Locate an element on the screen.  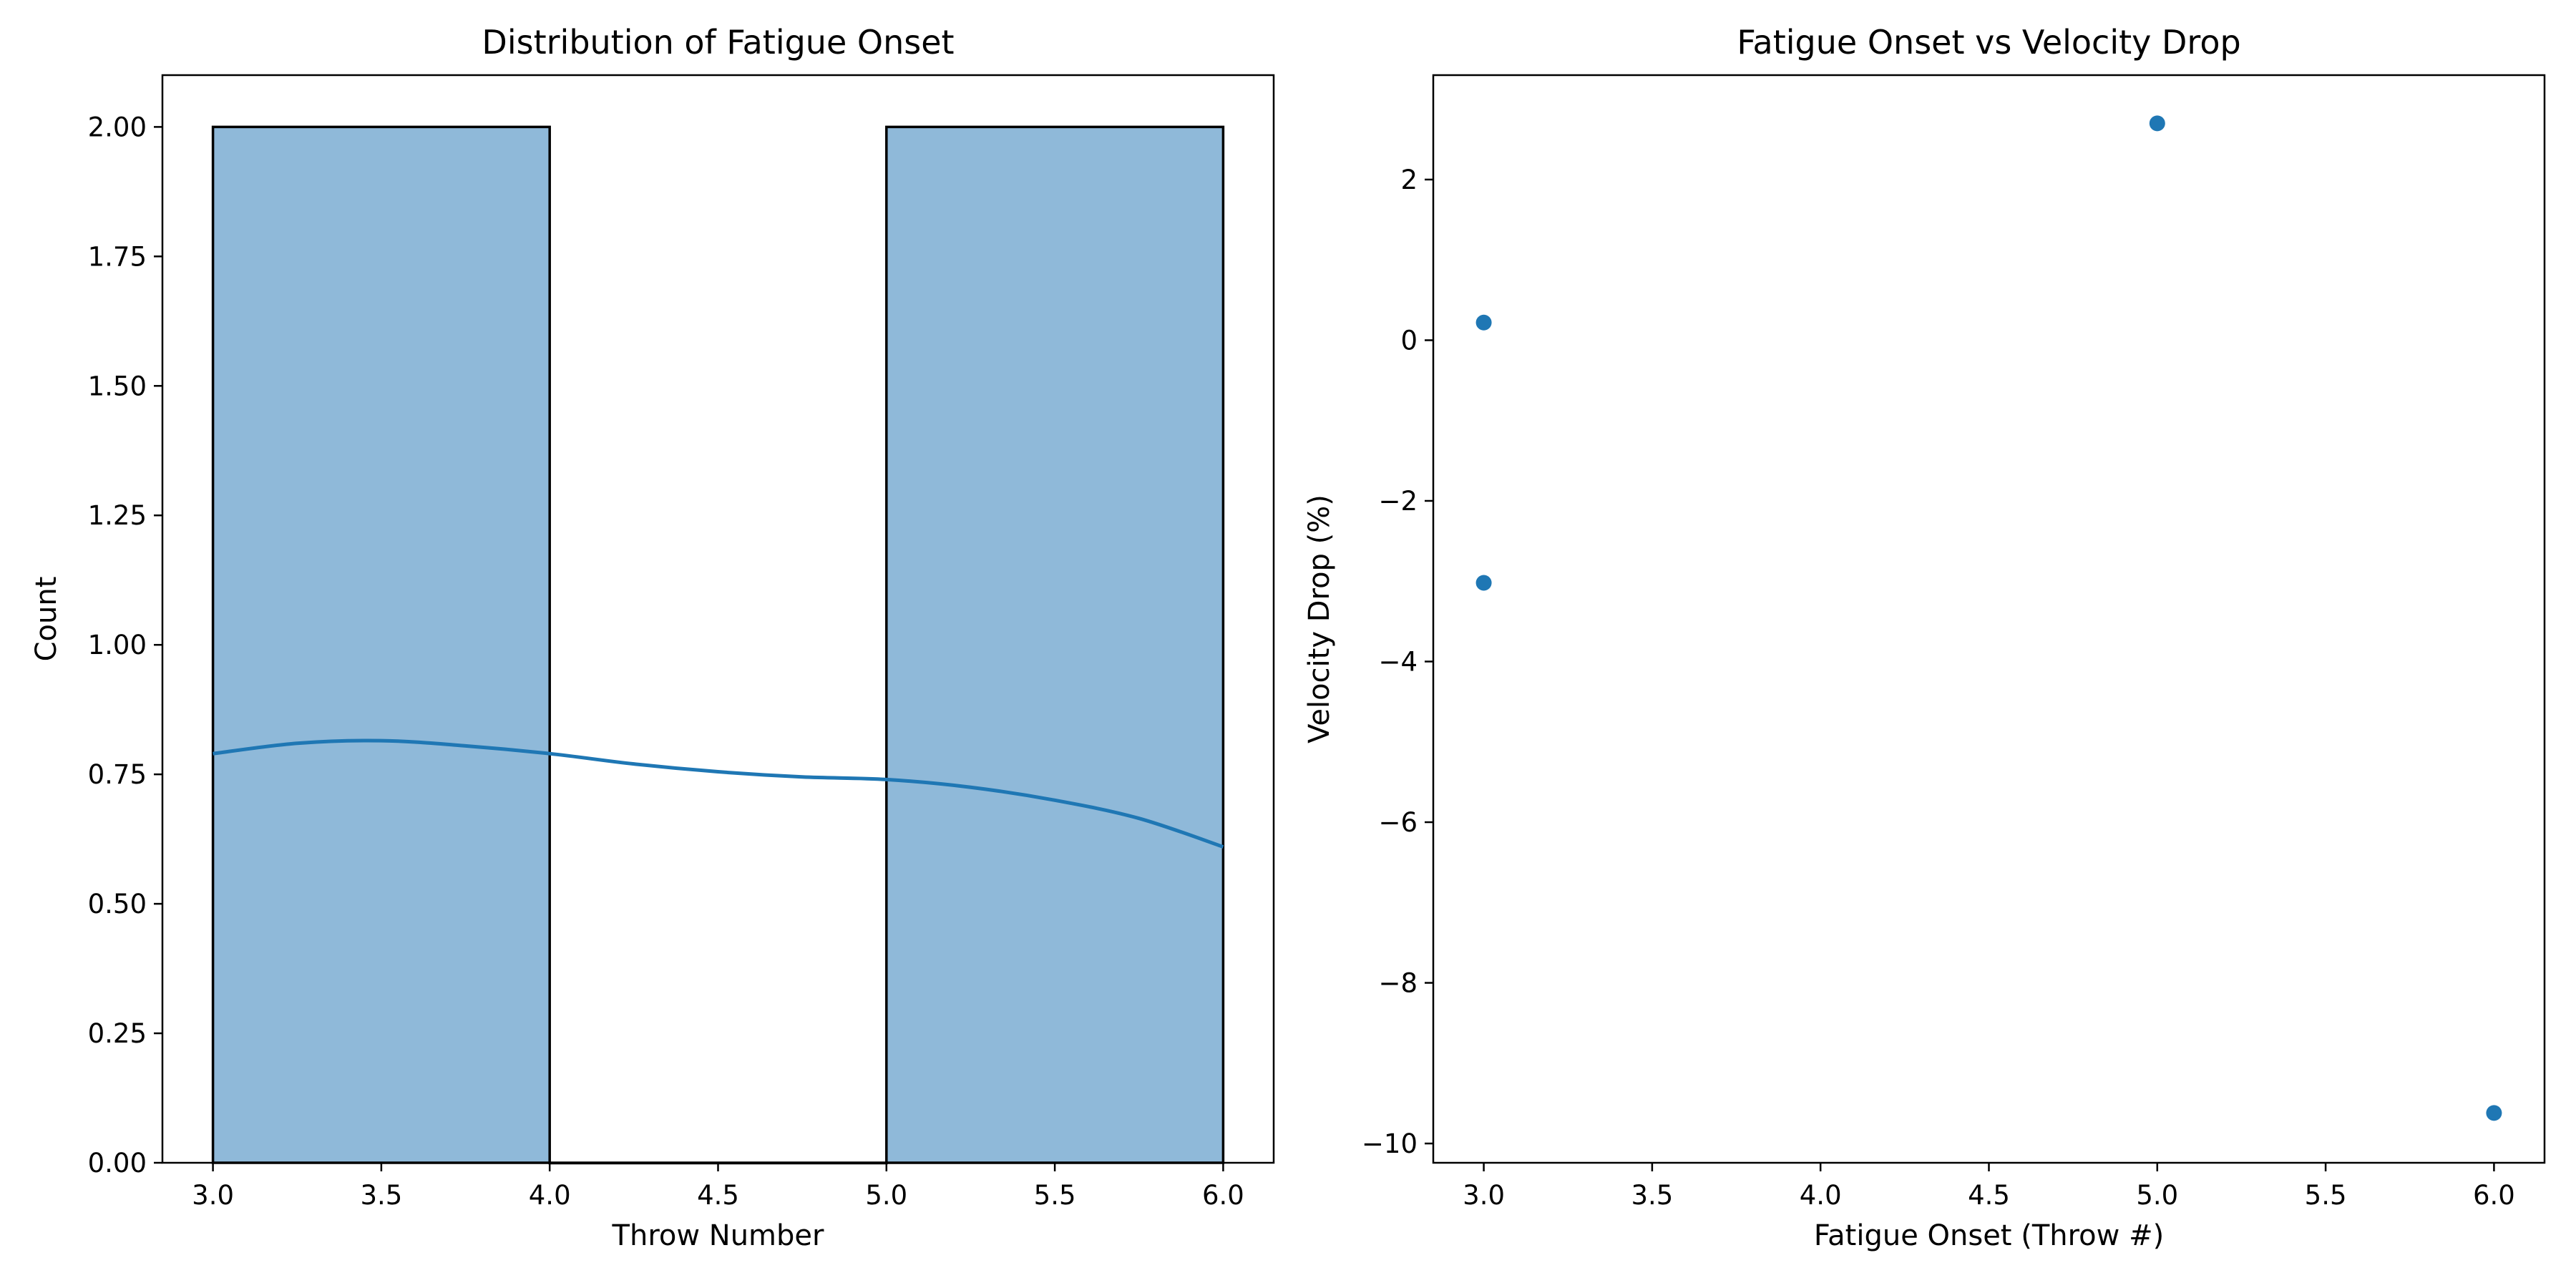
hist-x-tick-label: 4.0 is located at coordinates (550, 1195).